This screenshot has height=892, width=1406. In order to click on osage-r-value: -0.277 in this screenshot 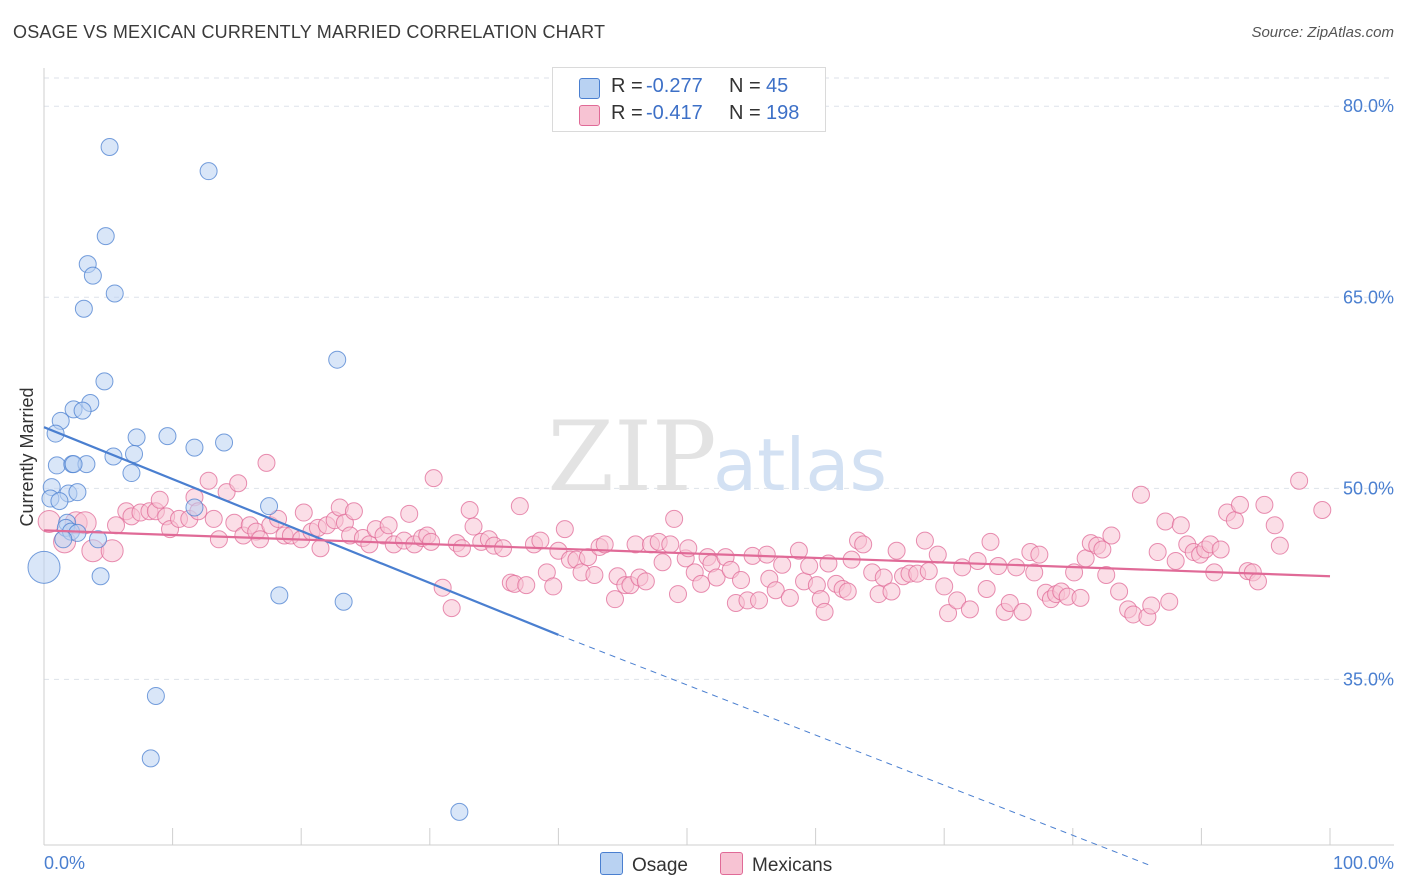, I will do `click(674, 86)`.